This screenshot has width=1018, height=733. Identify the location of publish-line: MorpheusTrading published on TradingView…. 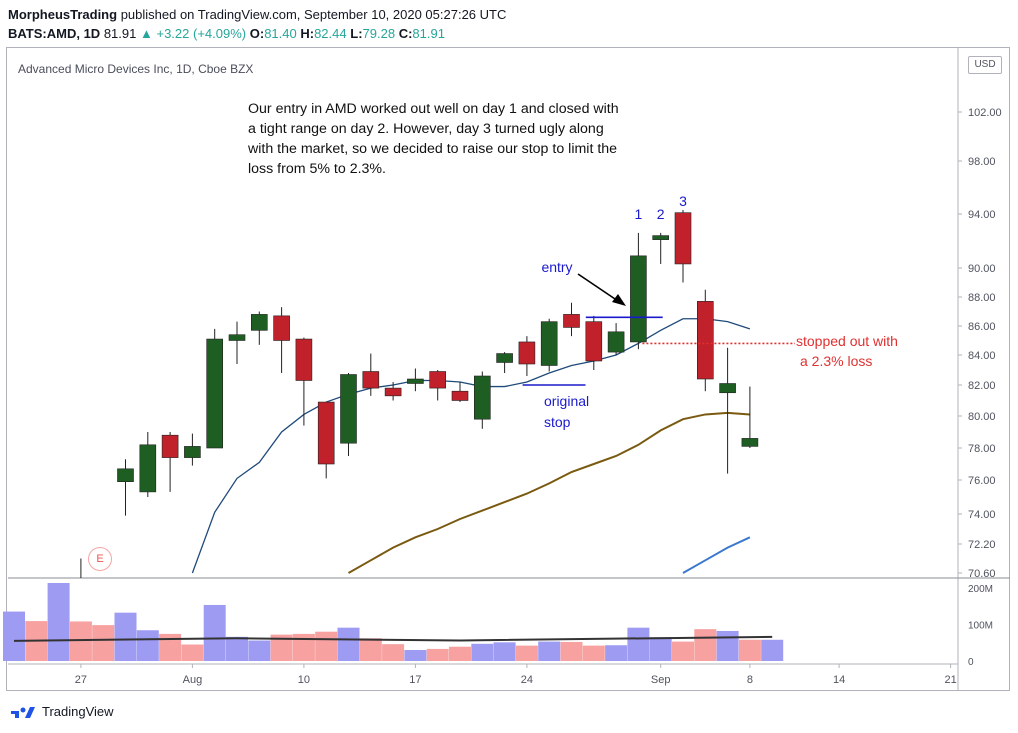
(257, 14).